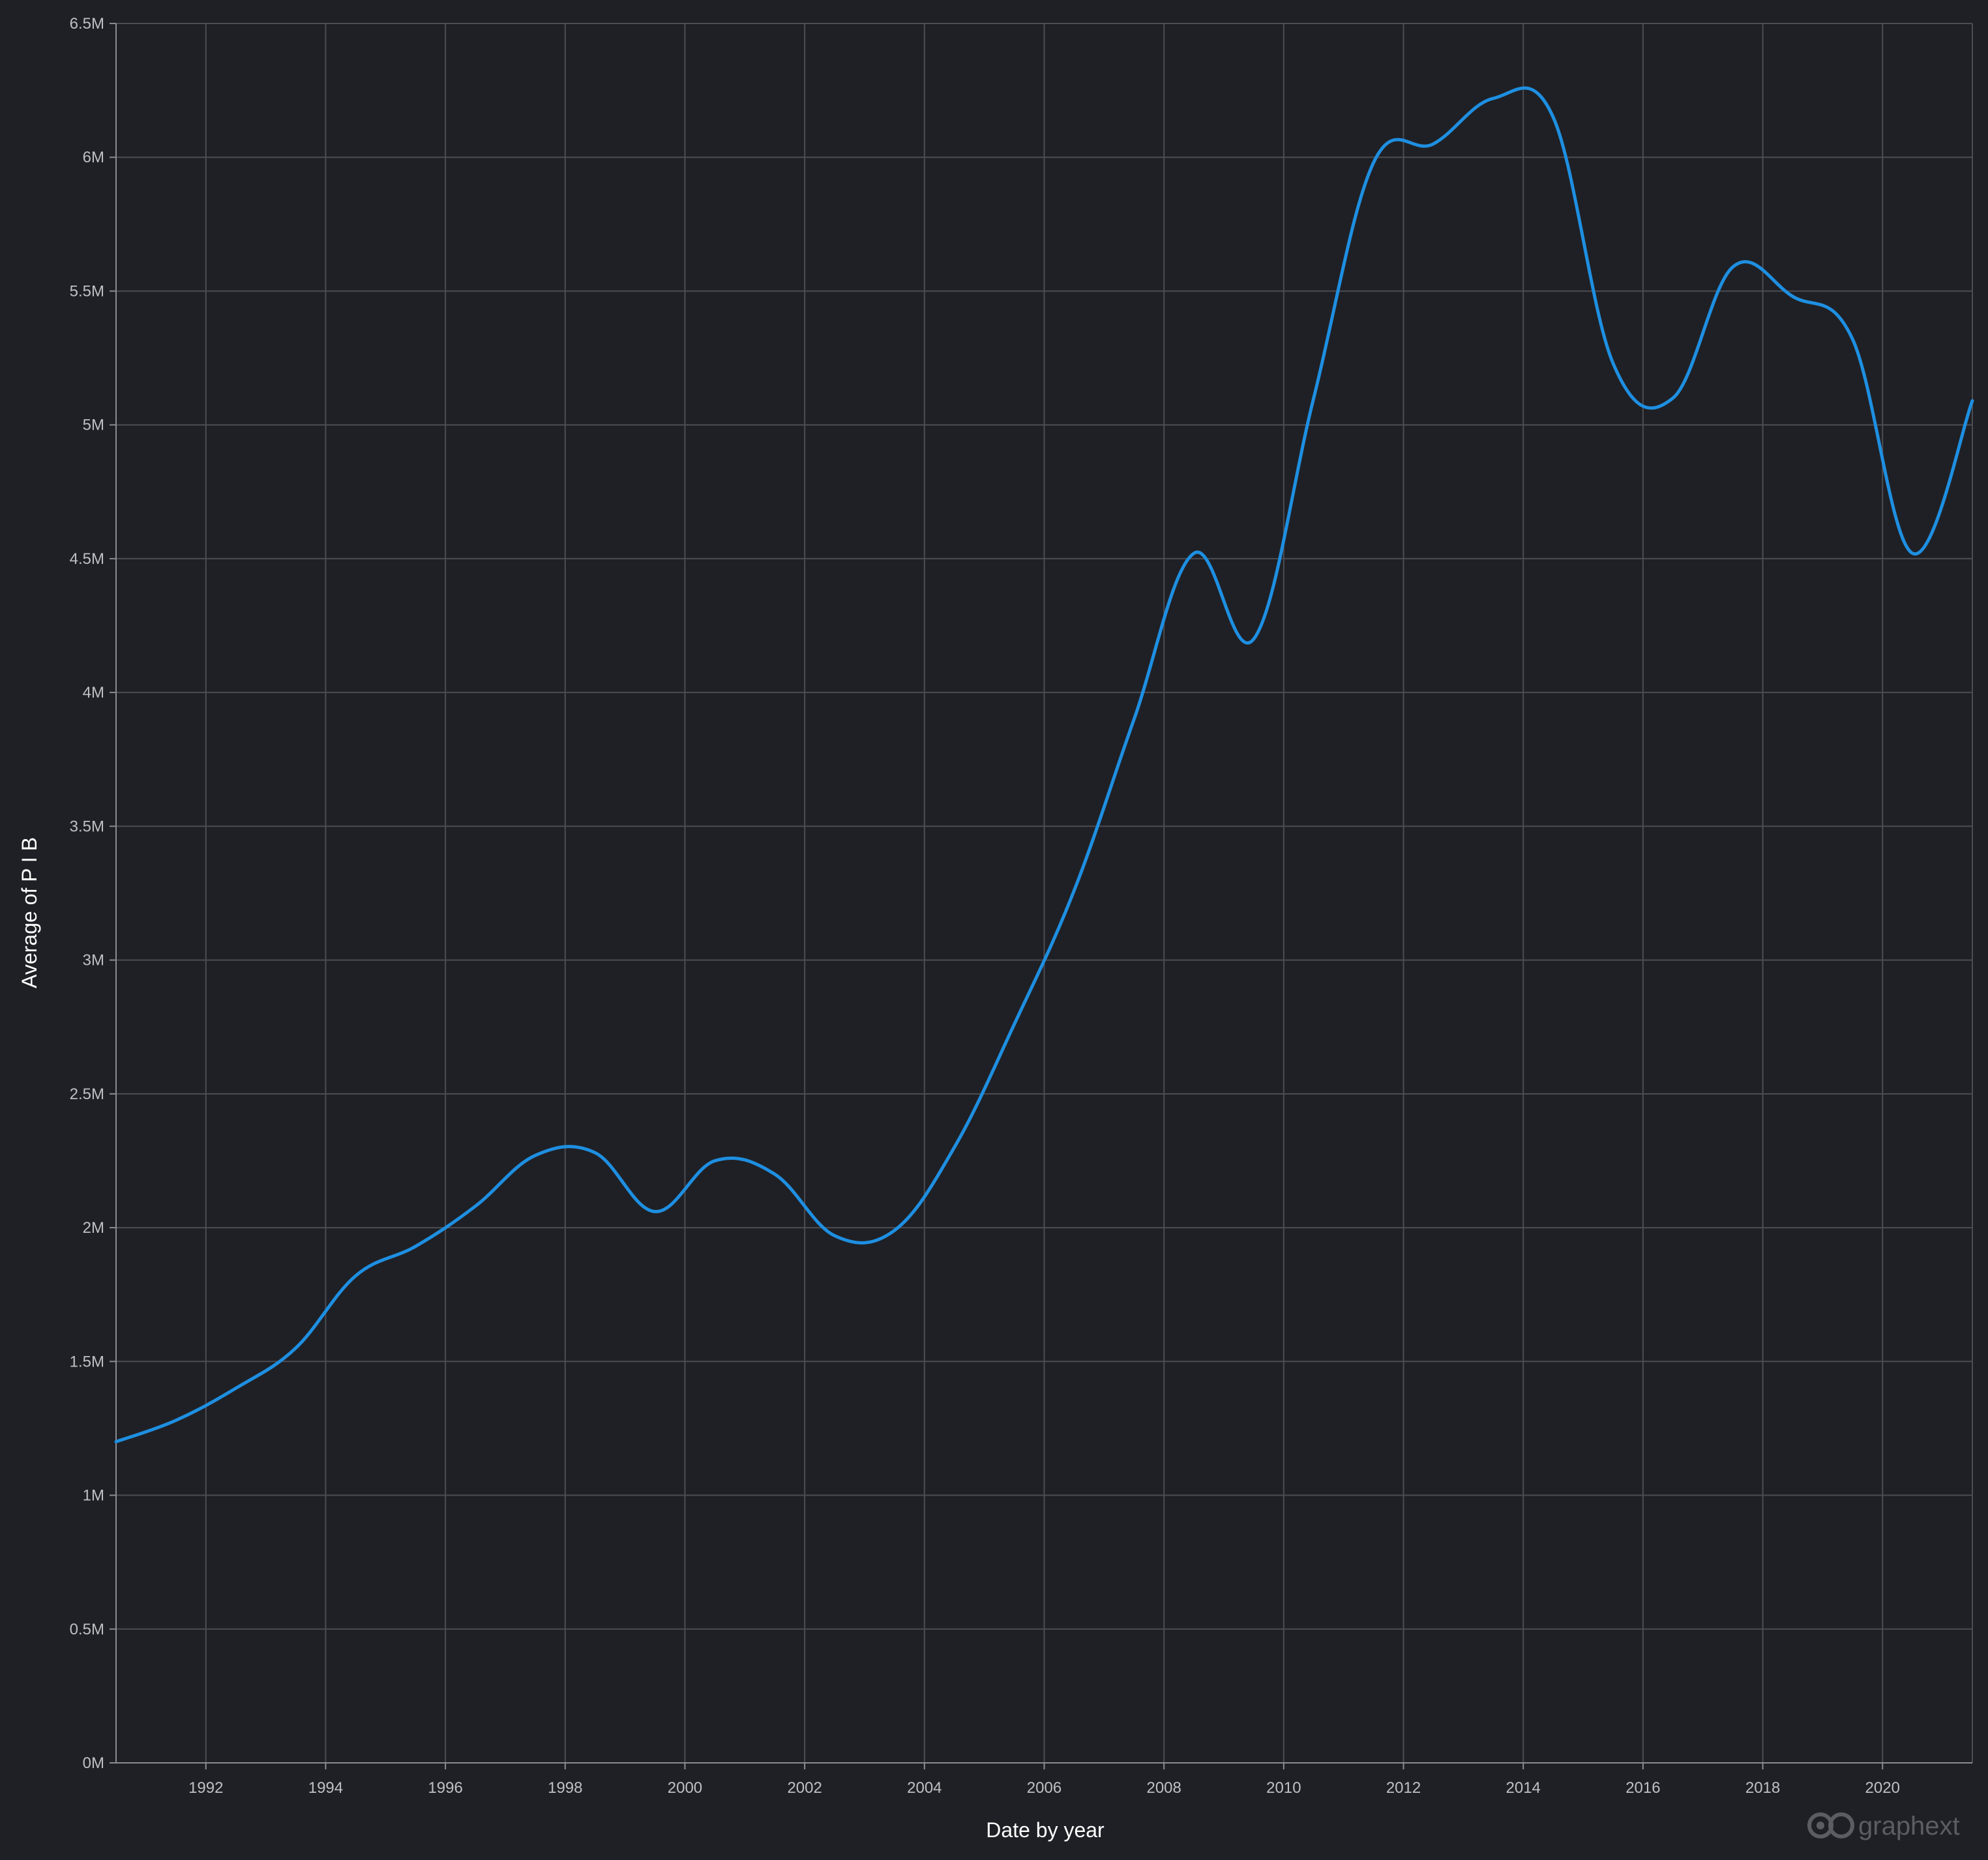 The height and width of the screenshot is (1860, 1988). I want to click on y-tick-label: 1M, so click(93, 1496).